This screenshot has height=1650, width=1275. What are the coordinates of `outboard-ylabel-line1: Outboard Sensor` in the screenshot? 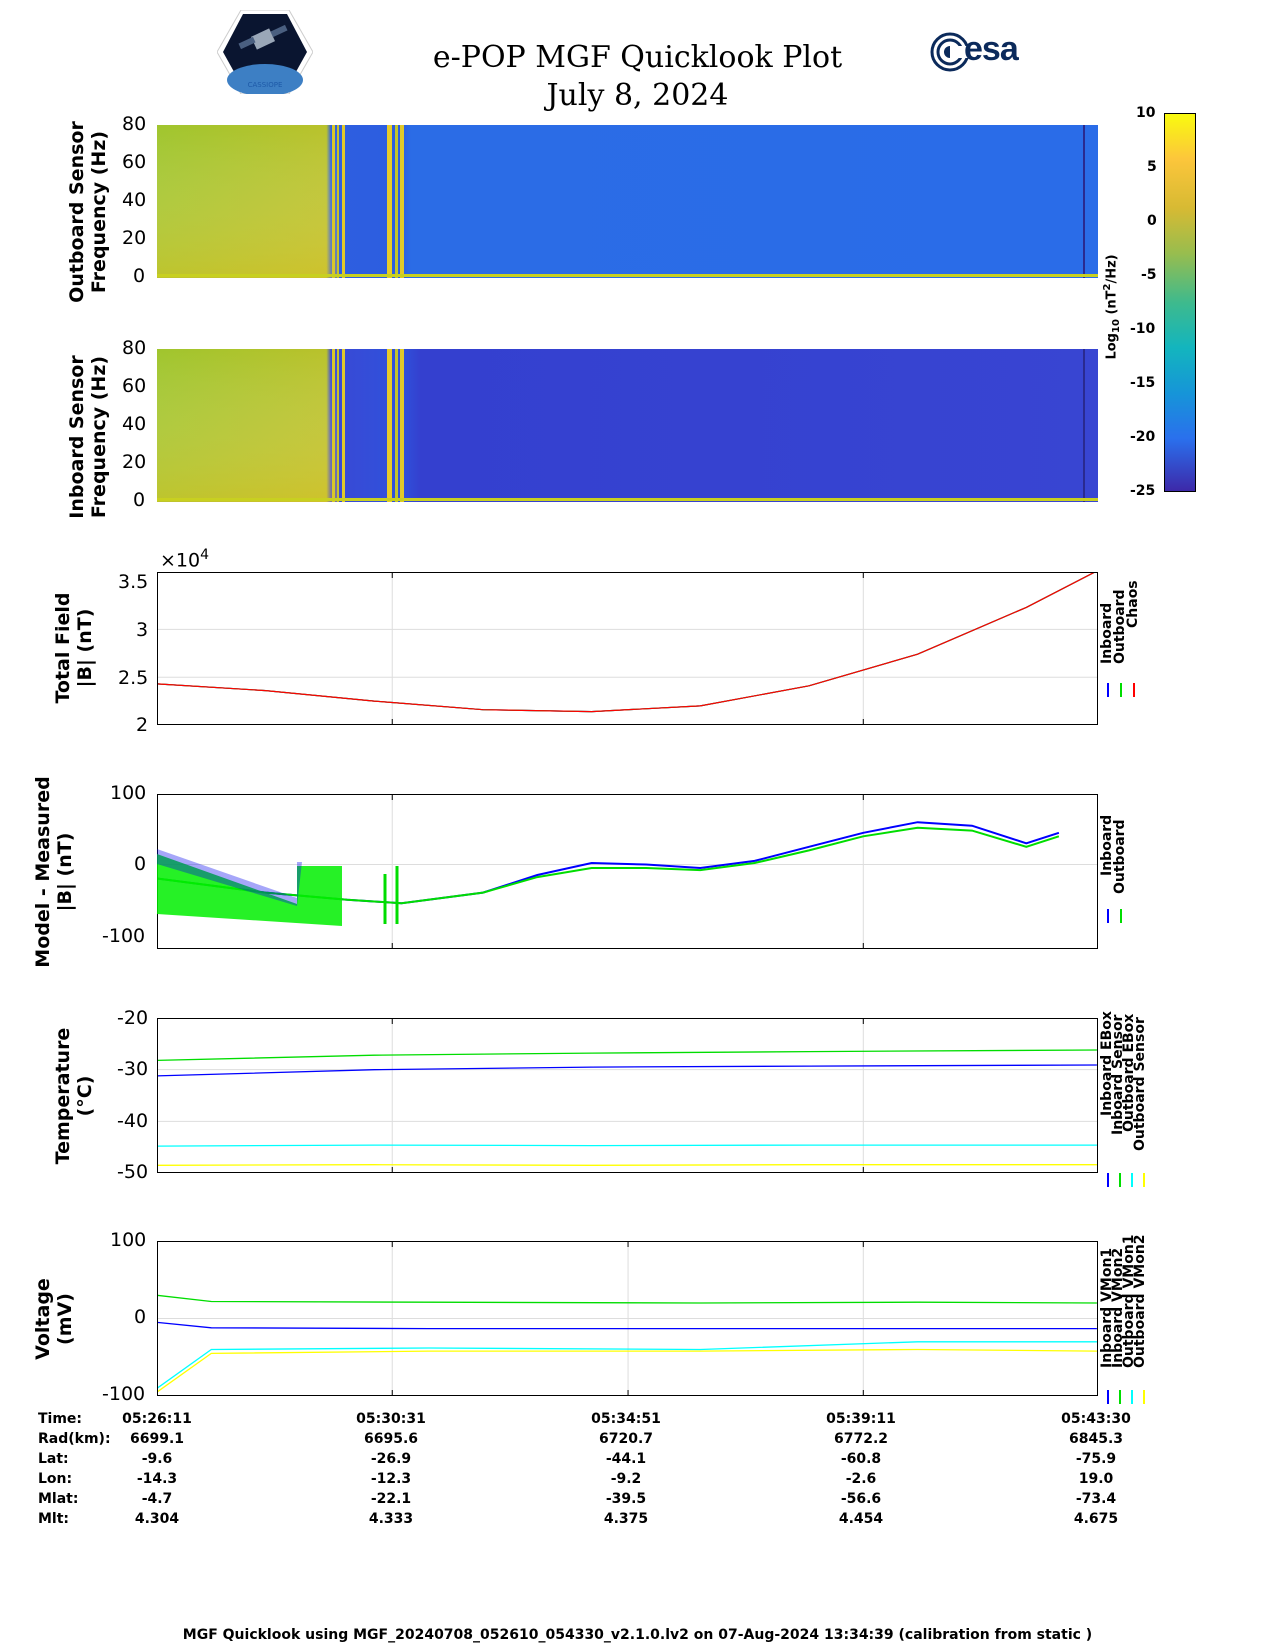 It's located at (77, 212).